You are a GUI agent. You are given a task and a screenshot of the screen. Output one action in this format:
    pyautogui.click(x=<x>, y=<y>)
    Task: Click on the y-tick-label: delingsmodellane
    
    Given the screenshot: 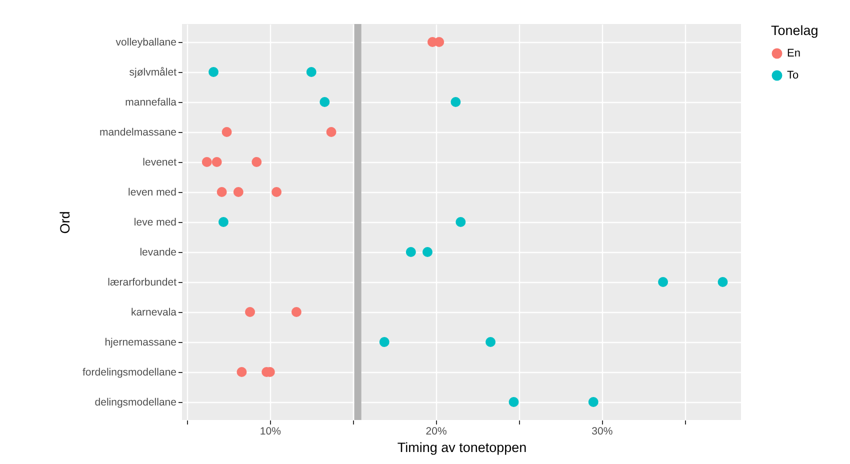 What is the action you would take?
    pyautogui.click(x=135, y=402)
    